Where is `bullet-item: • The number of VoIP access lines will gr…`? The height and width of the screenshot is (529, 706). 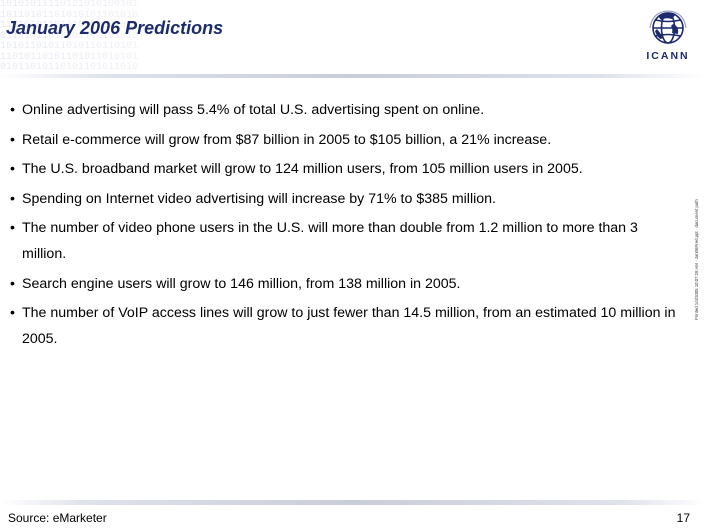 bullet-item: • The number of VoIP access lines will gr… is located at coordinates (345, 326).